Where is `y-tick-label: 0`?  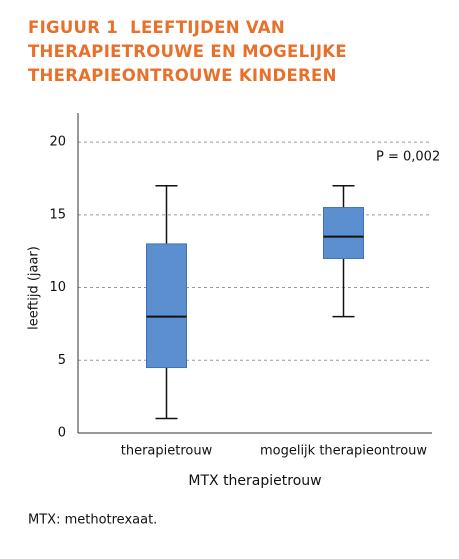 y-tick-label: 0 is located at coordinates (62, 433).